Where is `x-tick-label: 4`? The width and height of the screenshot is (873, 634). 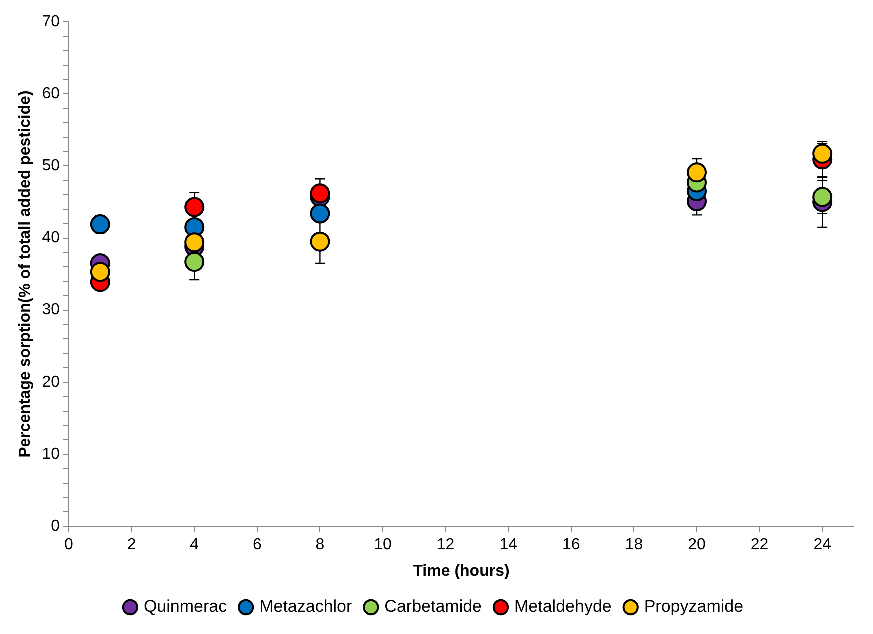
x-tick-label: 4 is located at coordinates (195, 545).